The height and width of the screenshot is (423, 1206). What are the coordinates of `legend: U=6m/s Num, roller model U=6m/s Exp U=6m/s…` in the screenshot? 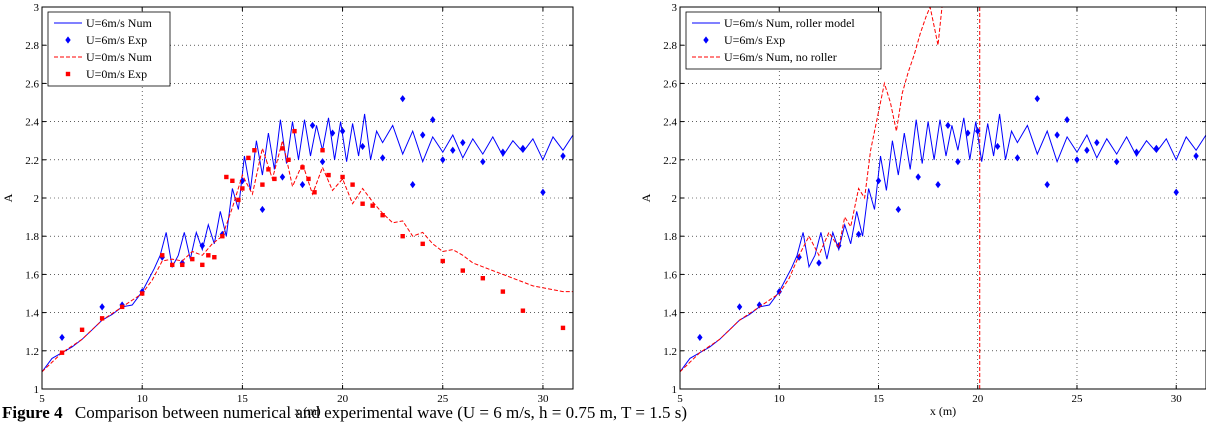 It's located at (783, 40).